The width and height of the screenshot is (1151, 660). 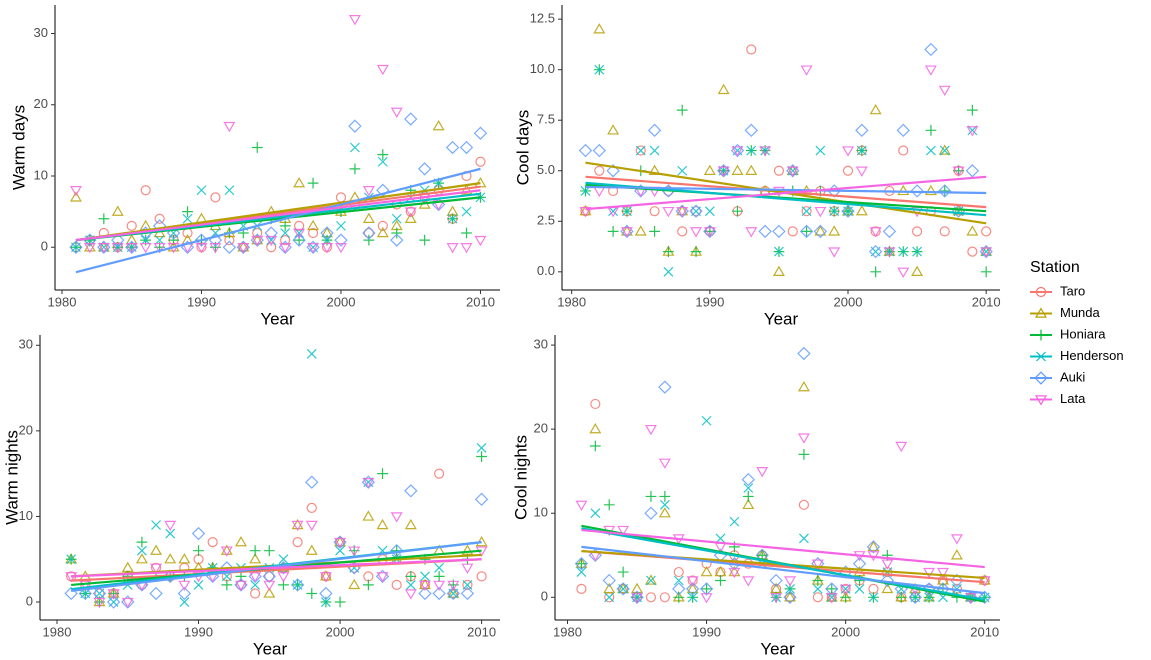 What do you see at coordinates (542, 18) in the screenshot?
I see `y-tick-label: 12.5` at bounding box center [542, 18].